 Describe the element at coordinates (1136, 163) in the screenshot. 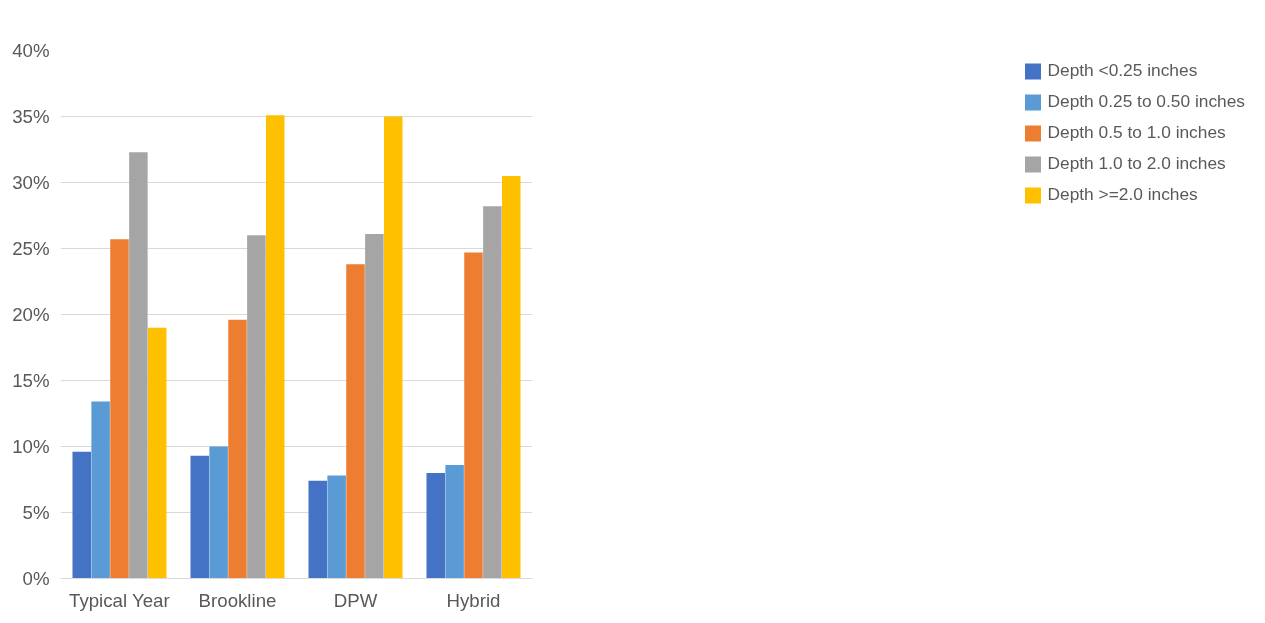

I see `legend-label: Depth 1.0 to 2.0 inches` at that location.